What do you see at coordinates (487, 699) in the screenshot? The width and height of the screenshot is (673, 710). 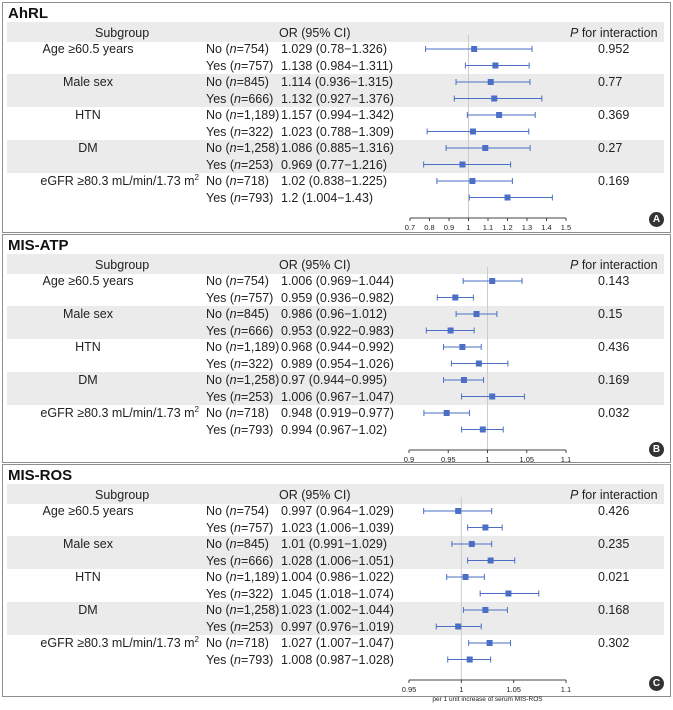 I see `x-axis-label: per 1 unit increase of serum MIS-ROS` at bounding box center [487, 699].